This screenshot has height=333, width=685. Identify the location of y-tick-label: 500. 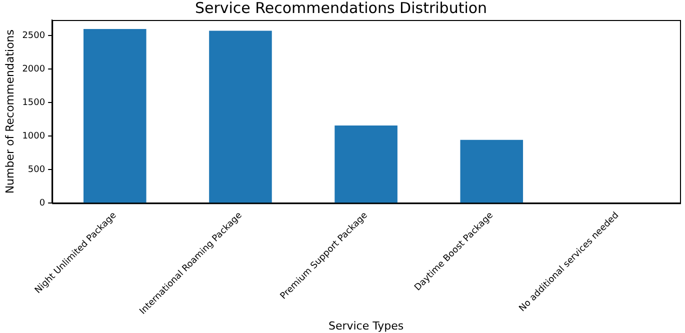
(37, 170).